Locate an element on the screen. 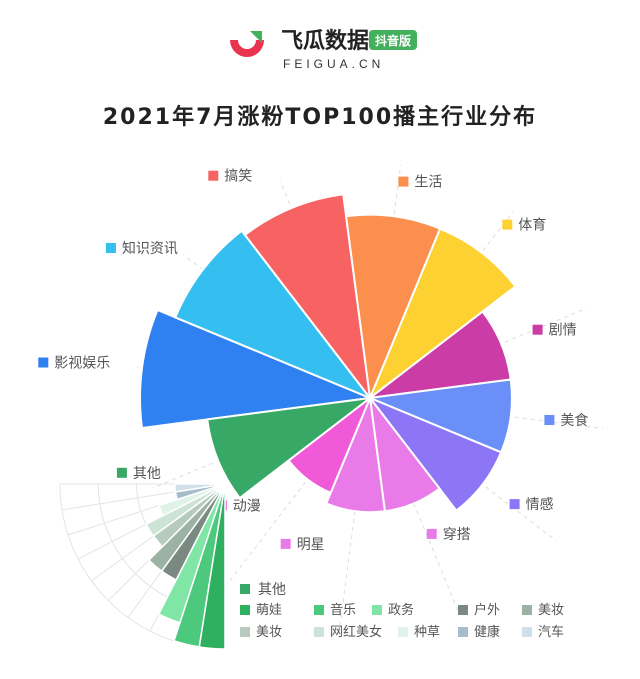 The image size is (640, 679). legend-label: 网红美女 is located at coordinates (356, 632).